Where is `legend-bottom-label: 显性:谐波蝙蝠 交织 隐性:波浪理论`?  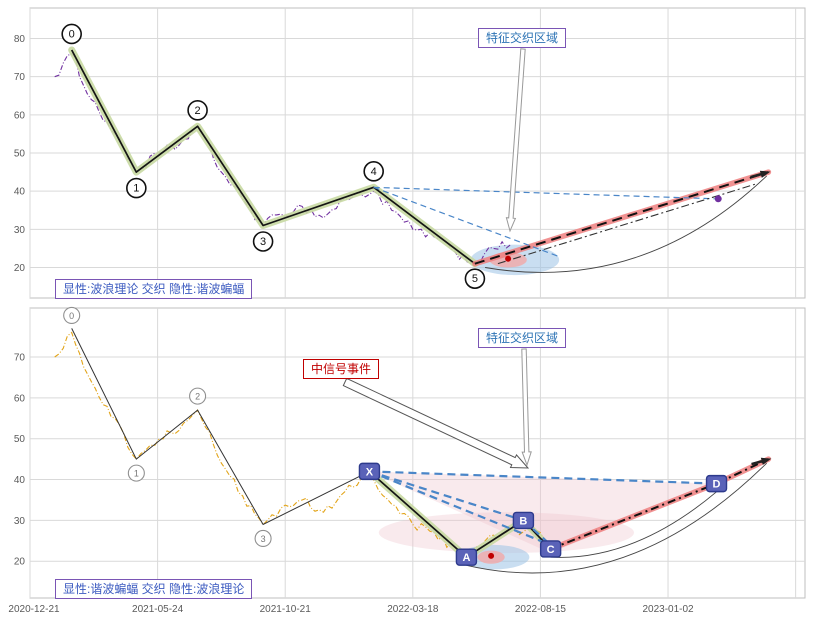
legend-bottom-label: 显性:谐波蝙蝠 交织 隐性:波浪理论 is located at coordinates (154, 589).